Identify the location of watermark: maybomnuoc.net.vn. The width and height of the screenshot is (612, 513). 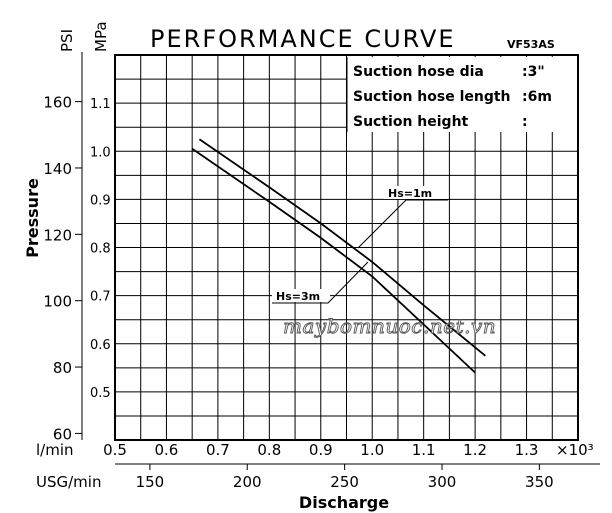
(389, 326).